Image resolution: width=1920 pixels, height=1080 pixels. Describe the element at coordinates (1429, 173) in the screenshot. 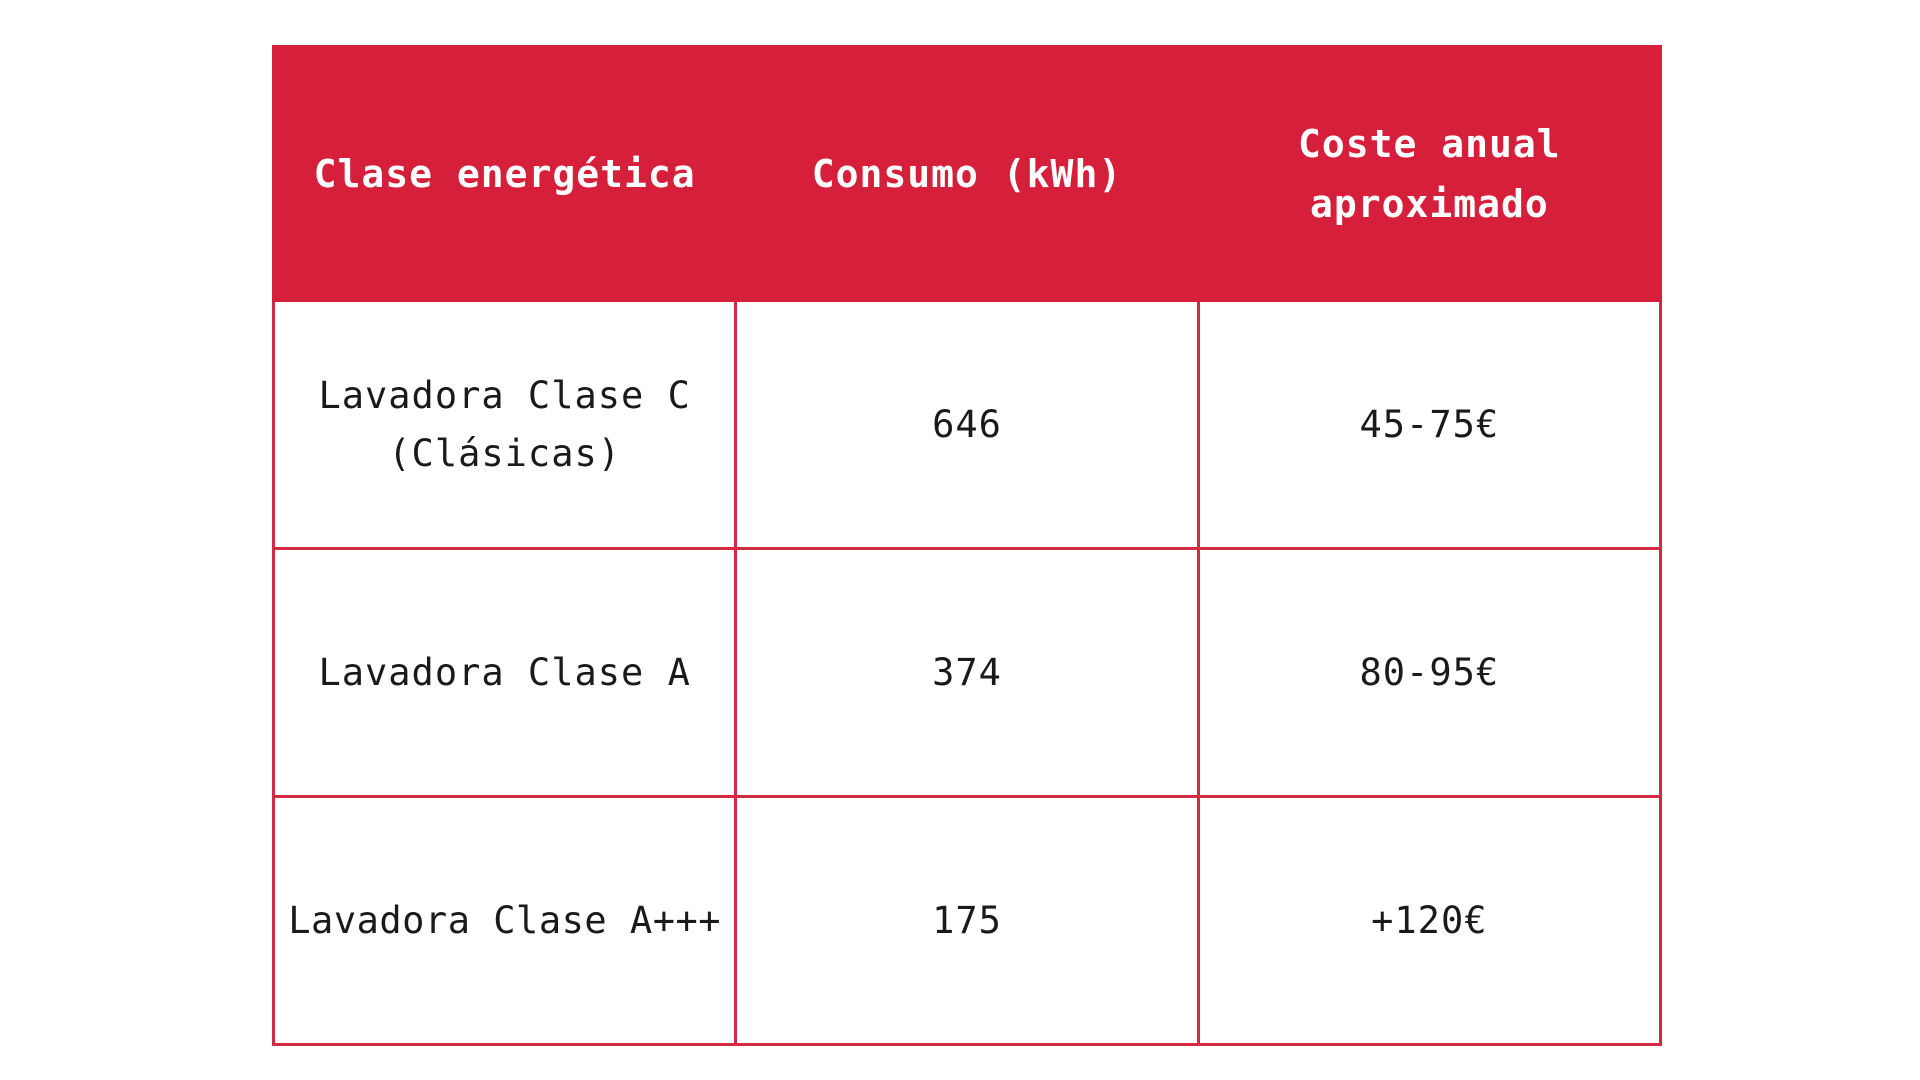

I see `header-coste-anual: Coste anual aproximado` at that location.